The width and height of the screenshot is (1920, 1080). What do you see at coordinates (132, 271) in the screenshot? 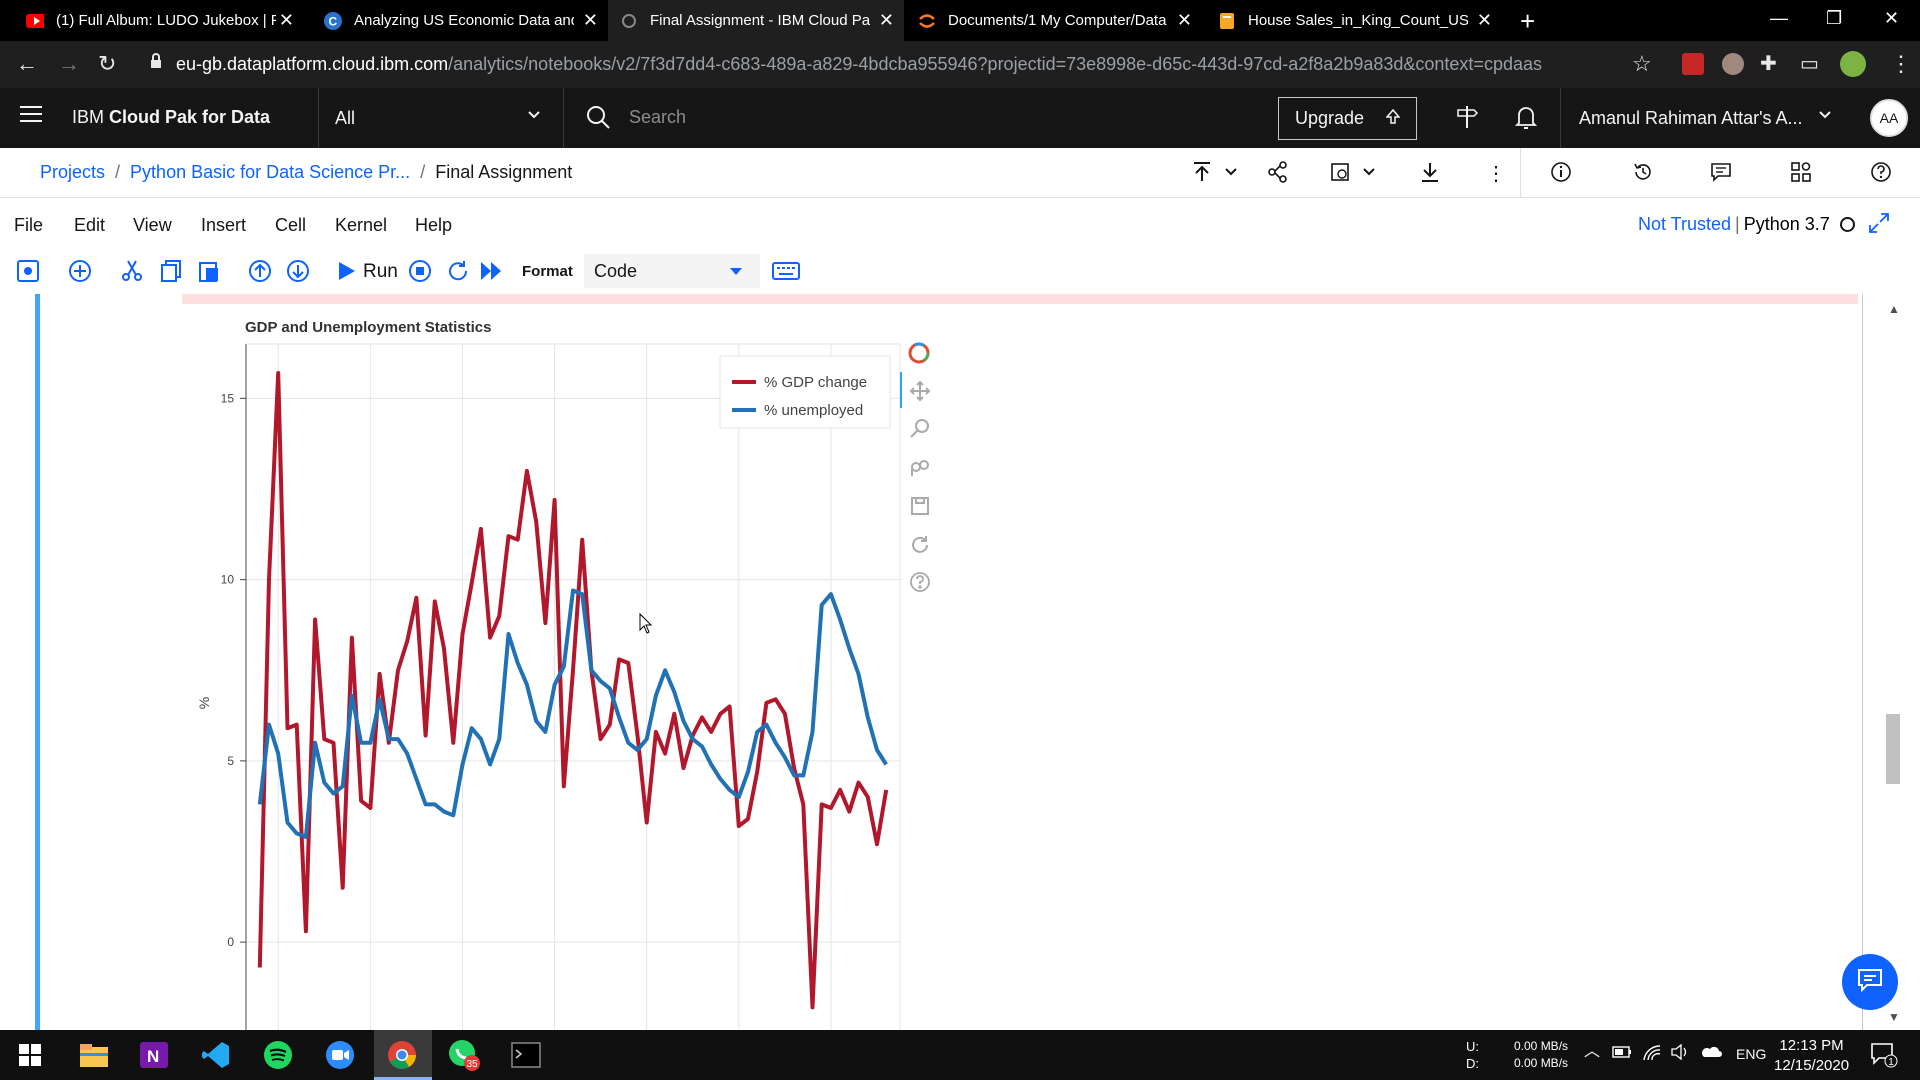
I see `cut-icon` at bounding box center [132, 271].